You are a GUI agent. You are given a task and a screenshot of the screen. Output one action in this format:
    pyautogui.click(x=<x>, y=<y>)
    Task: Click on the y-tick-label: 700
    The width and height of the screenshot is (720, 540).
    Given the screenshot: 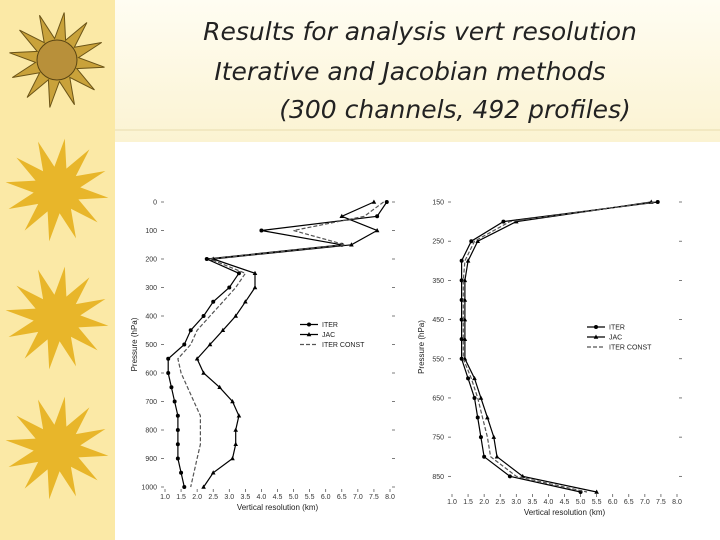 What is the action you would take?
    pyautogui.click(x=151, y=402)
    